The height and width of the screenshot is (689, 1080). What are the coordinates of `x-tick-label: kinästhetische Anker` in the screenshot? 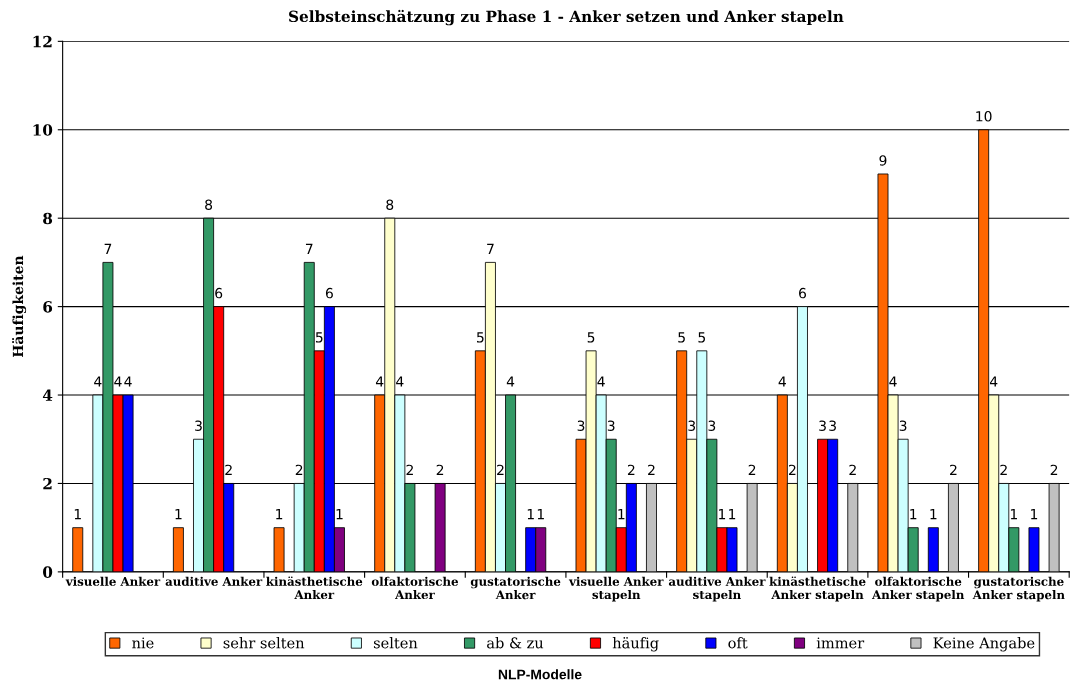 It's located at (314, 588).